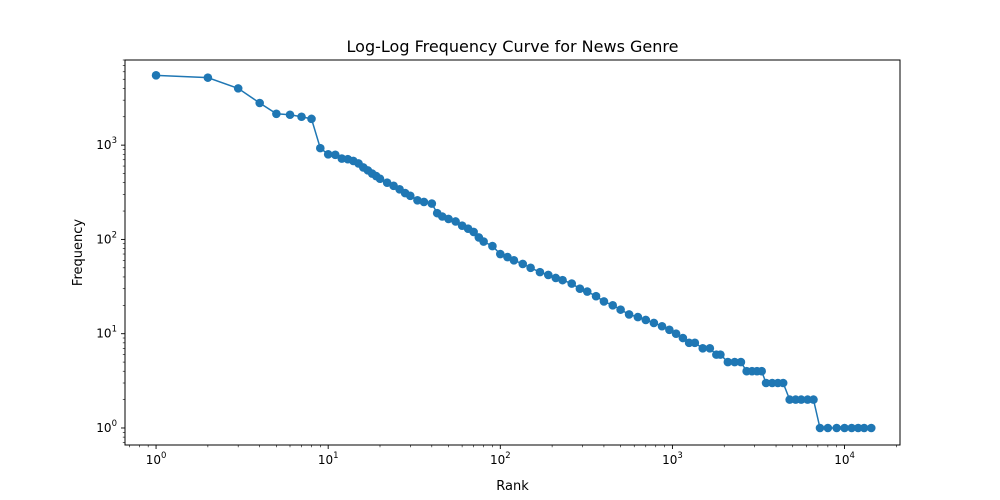 Image resolution: width=1000 pixels, height=500 pixels. What do you see at coordinates (672, 459) in the screenshot?
I see `x-tick-label: 10³` at bounding box center [672, 459].